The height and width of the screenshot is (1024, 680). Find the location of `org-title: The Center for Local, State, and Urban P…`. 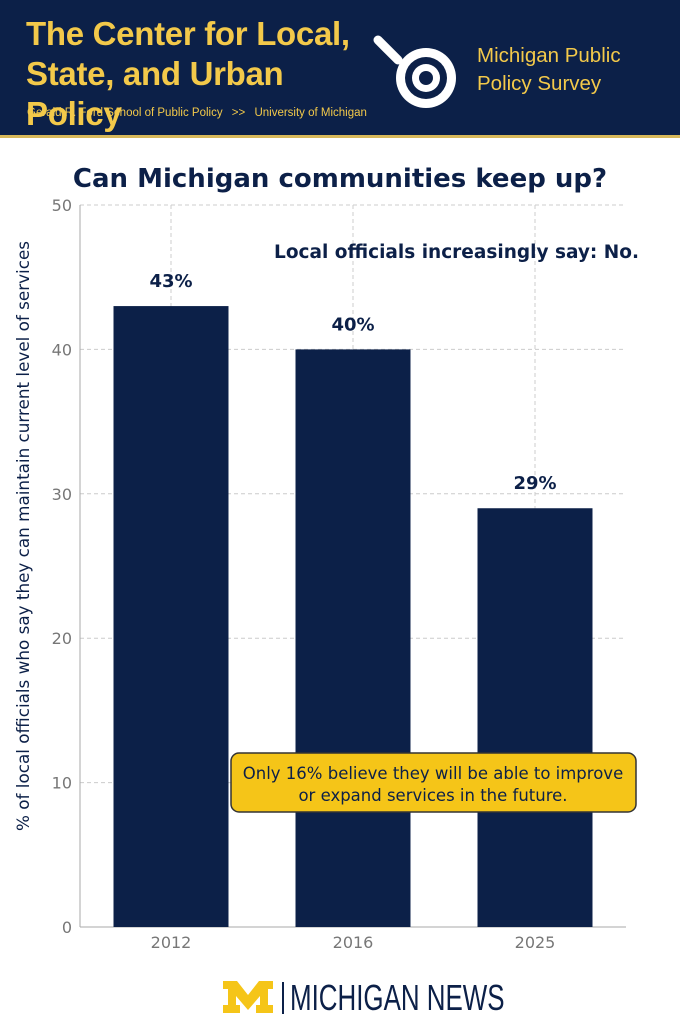

org-title: The Center for Local, State, and Urban P… is located at coordinates (201, 74).